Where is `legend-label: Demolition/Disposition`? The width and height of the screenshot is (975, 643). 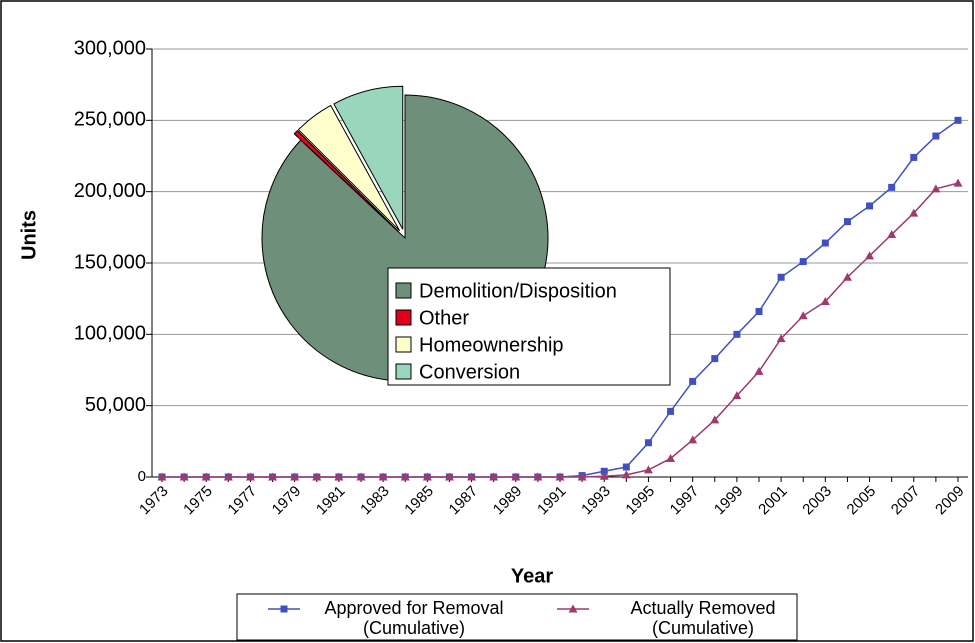
legend-label: Demolition/Disposition is located at coordinates (518, 291).